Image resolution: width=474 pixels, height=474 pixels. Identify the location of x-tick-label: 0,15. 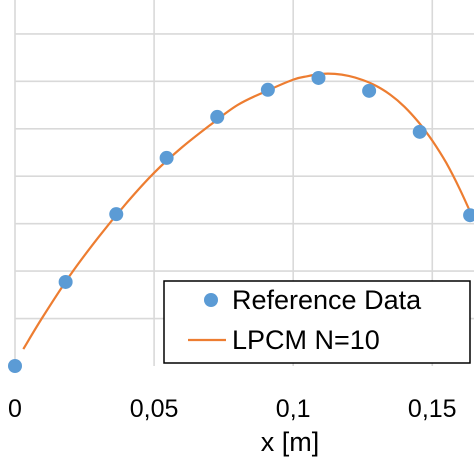
(432, 409).